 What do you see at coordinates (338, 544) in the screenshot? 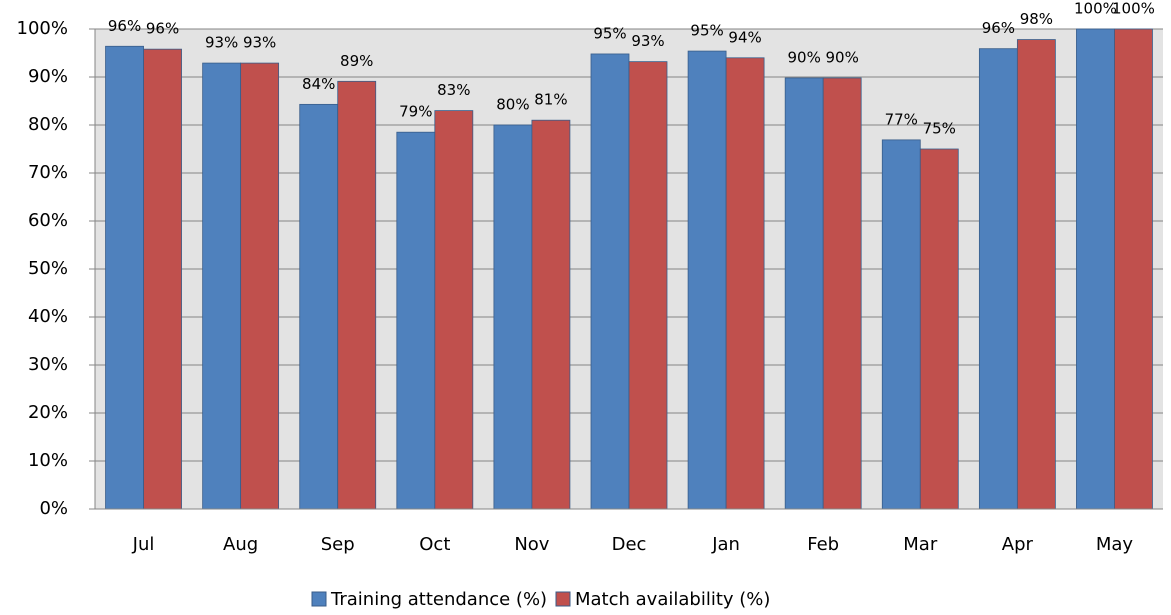
I see `x-tick-label: Sep` at bounding box center [338, 544].